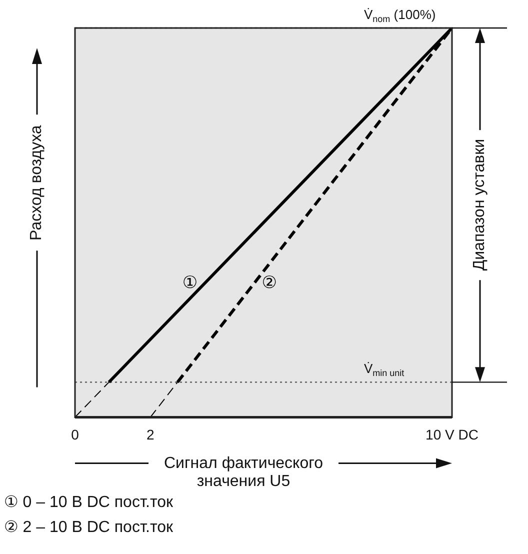  Describe the element at coordinates (400, 15) in the screenshot. I see `ref-line-label: V̇$_{nom}$ (100%)` at that location.